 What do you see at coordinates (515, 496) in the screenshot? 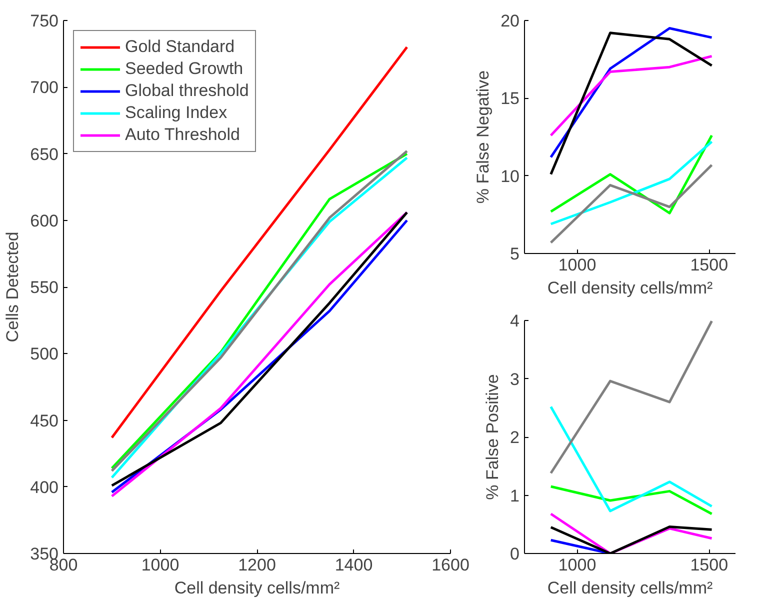
I see `y-tick-label: 1` at bounding box center [515, 496].